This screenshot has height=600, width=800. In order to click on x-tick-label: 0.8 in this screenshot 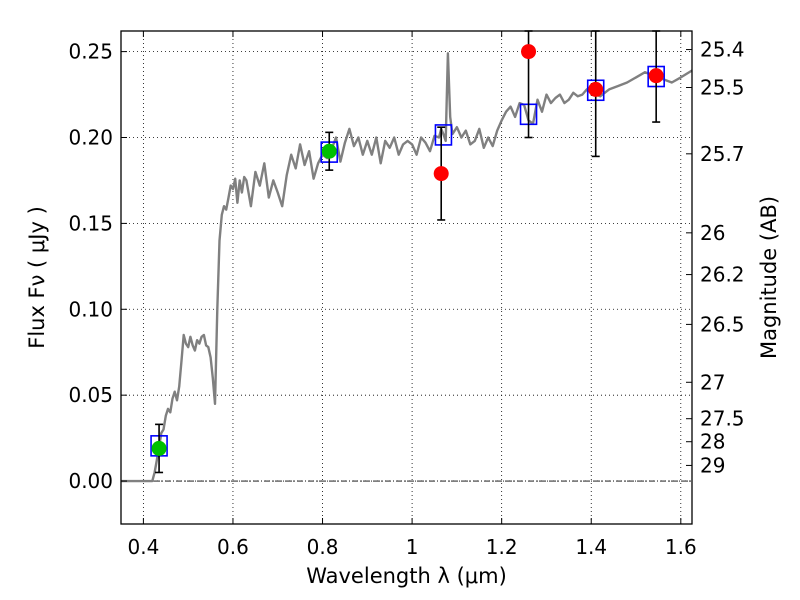, I will do `click(323, 547)`.